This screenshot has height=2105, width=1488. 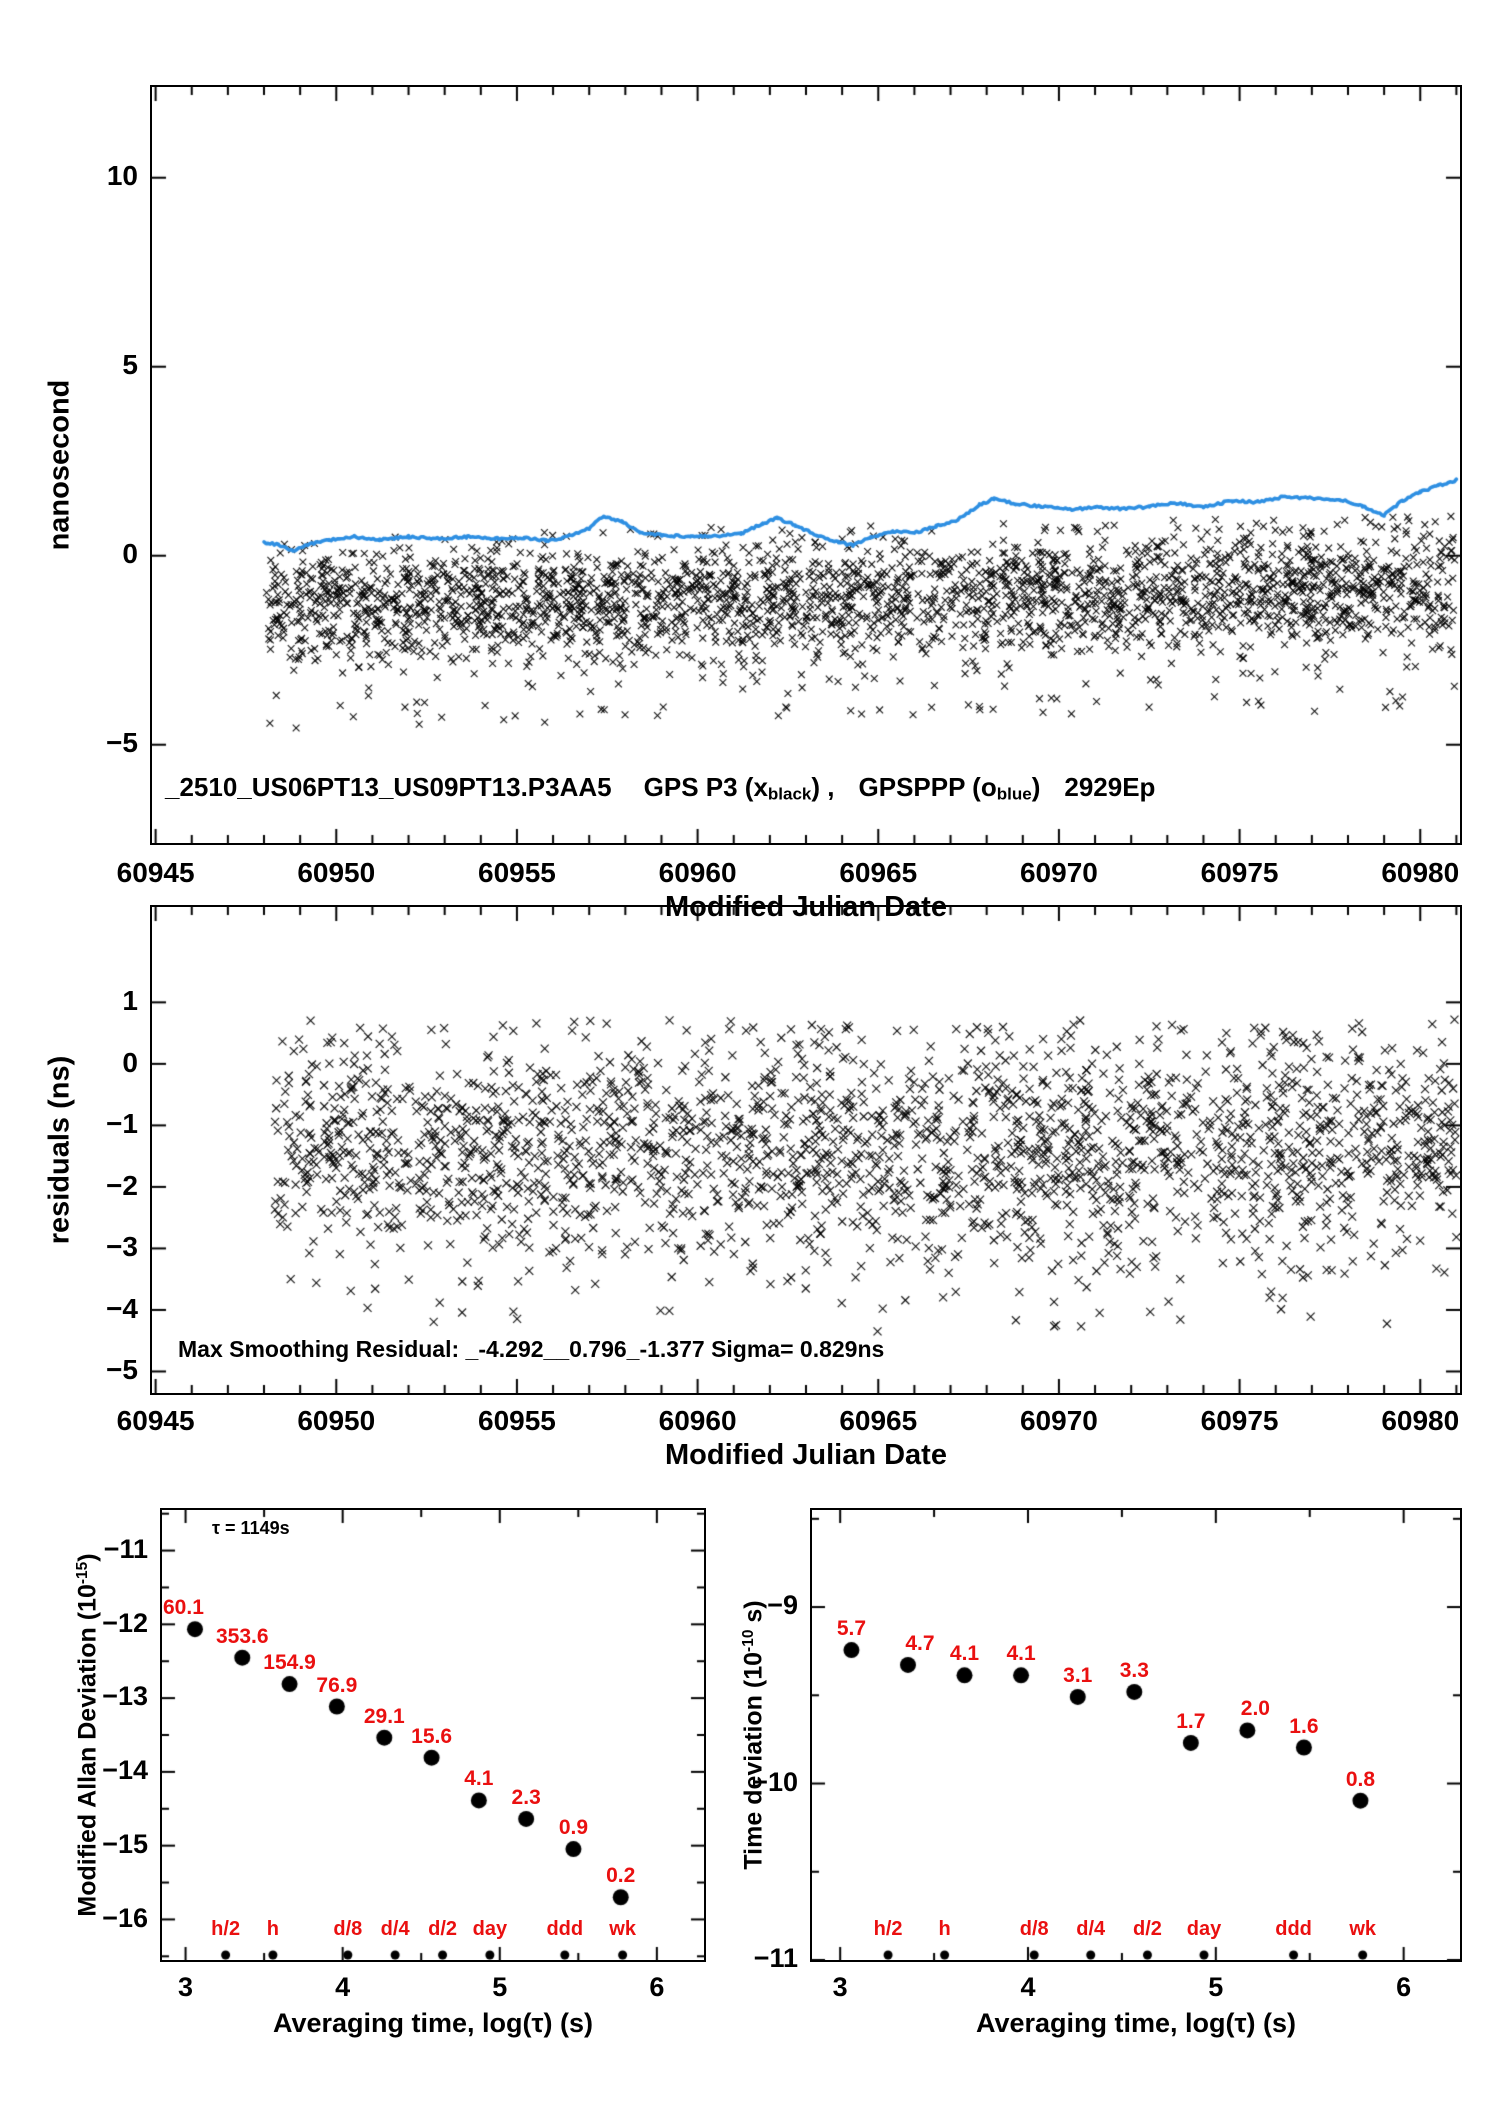 What do you see at coordinates (1091, 1929) in the screenshot?
I see `tau-marker-label: d/4` at bounding box center [1091, 1929].